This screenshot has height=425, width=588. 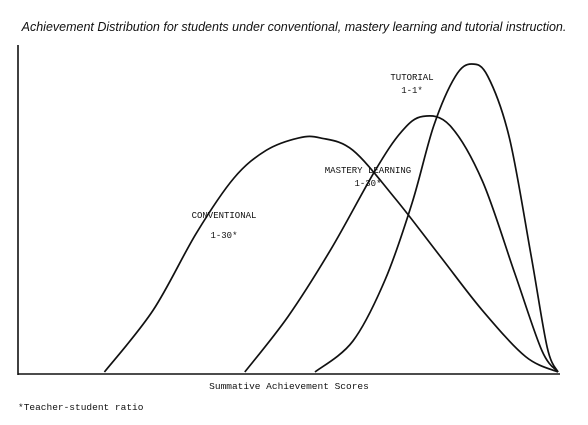 I want to click on series-label-conventional-line-1: CONVENTIONAL, so click(x=224, y=216).